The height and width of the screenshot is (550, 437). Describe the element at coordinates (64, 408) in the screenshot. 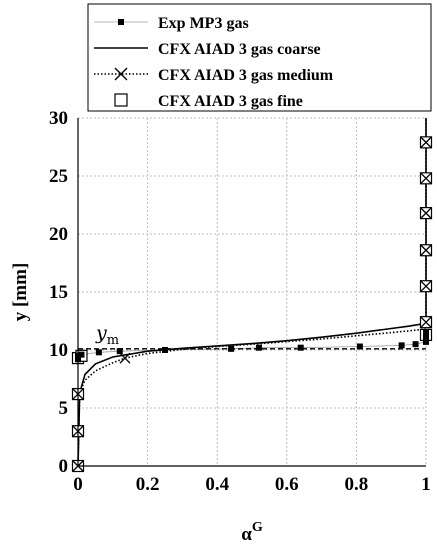

I see `y-tick-label: 5` at that location.